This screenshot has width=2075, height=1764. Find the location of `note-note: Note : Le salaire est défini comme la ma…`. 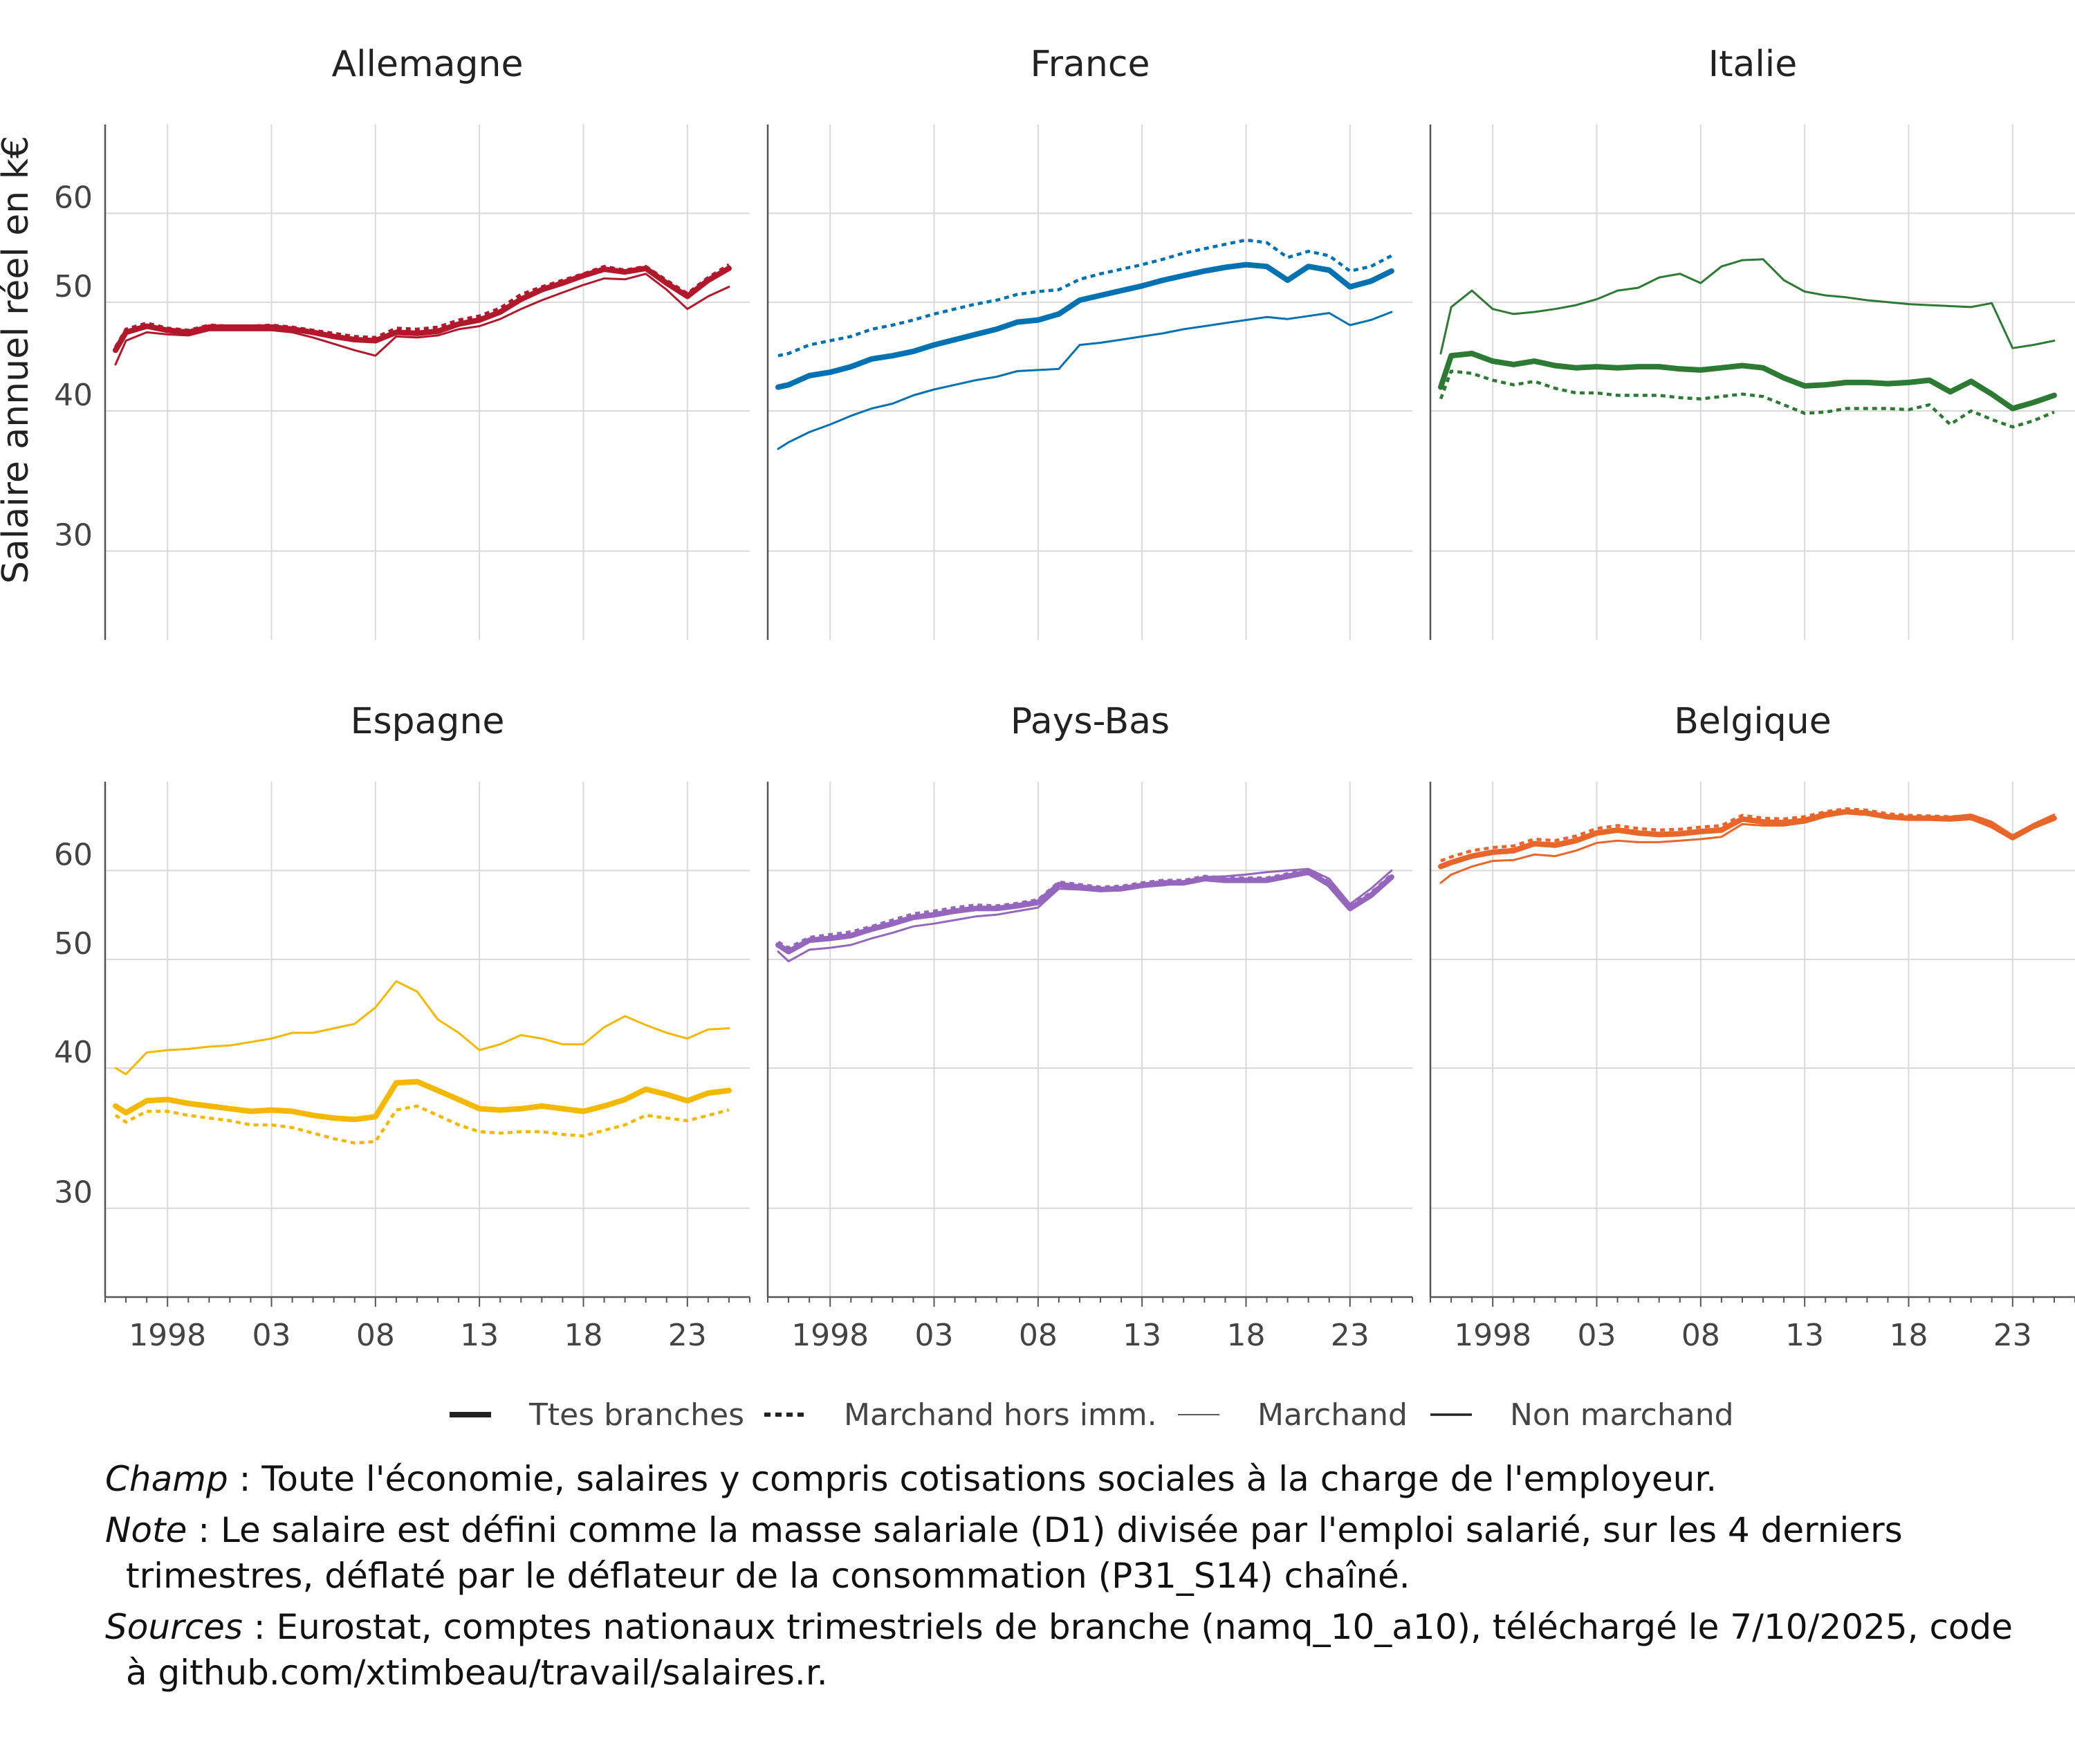

note-note: Note : Le salaire est défini comme la ma… is located at coordinates (1073, 1553).